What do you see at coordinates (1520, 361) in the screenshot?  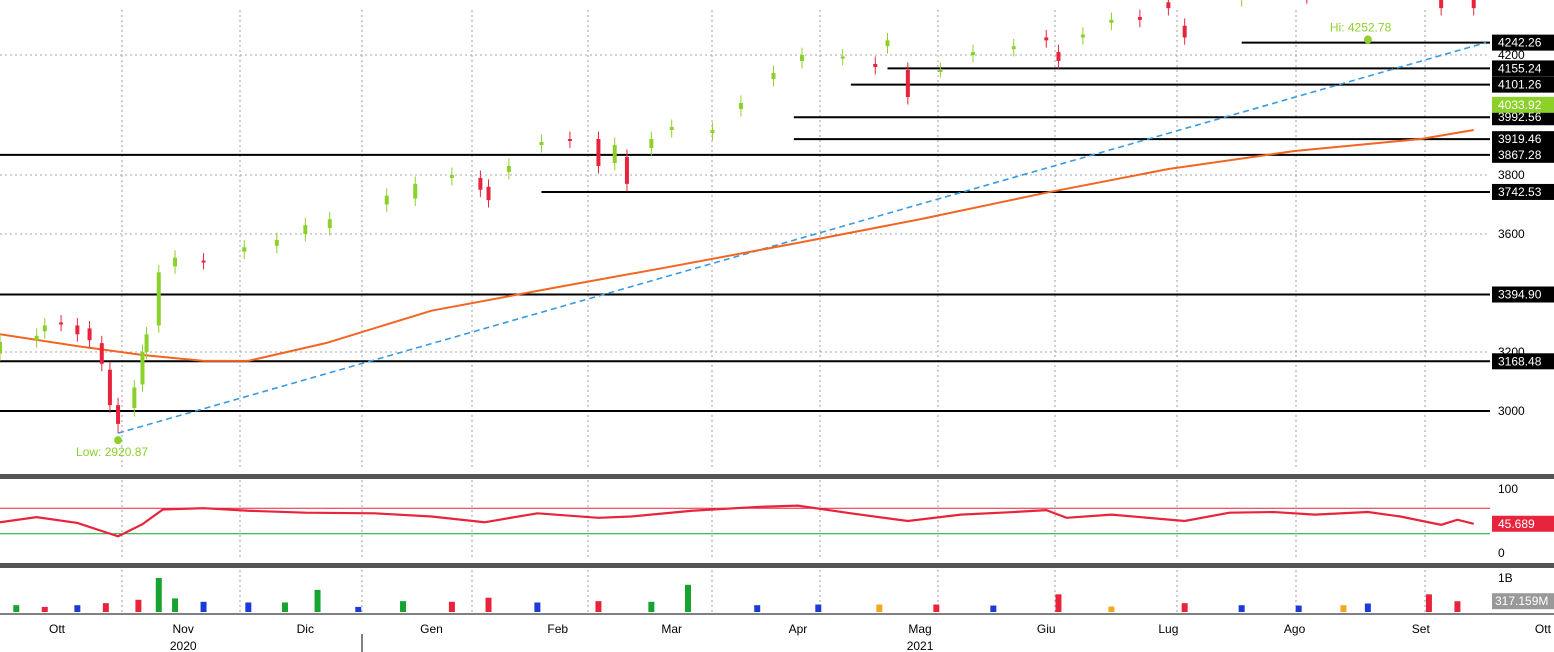 I see `level-label: 3168.48` at bounding box center [1520, 361].